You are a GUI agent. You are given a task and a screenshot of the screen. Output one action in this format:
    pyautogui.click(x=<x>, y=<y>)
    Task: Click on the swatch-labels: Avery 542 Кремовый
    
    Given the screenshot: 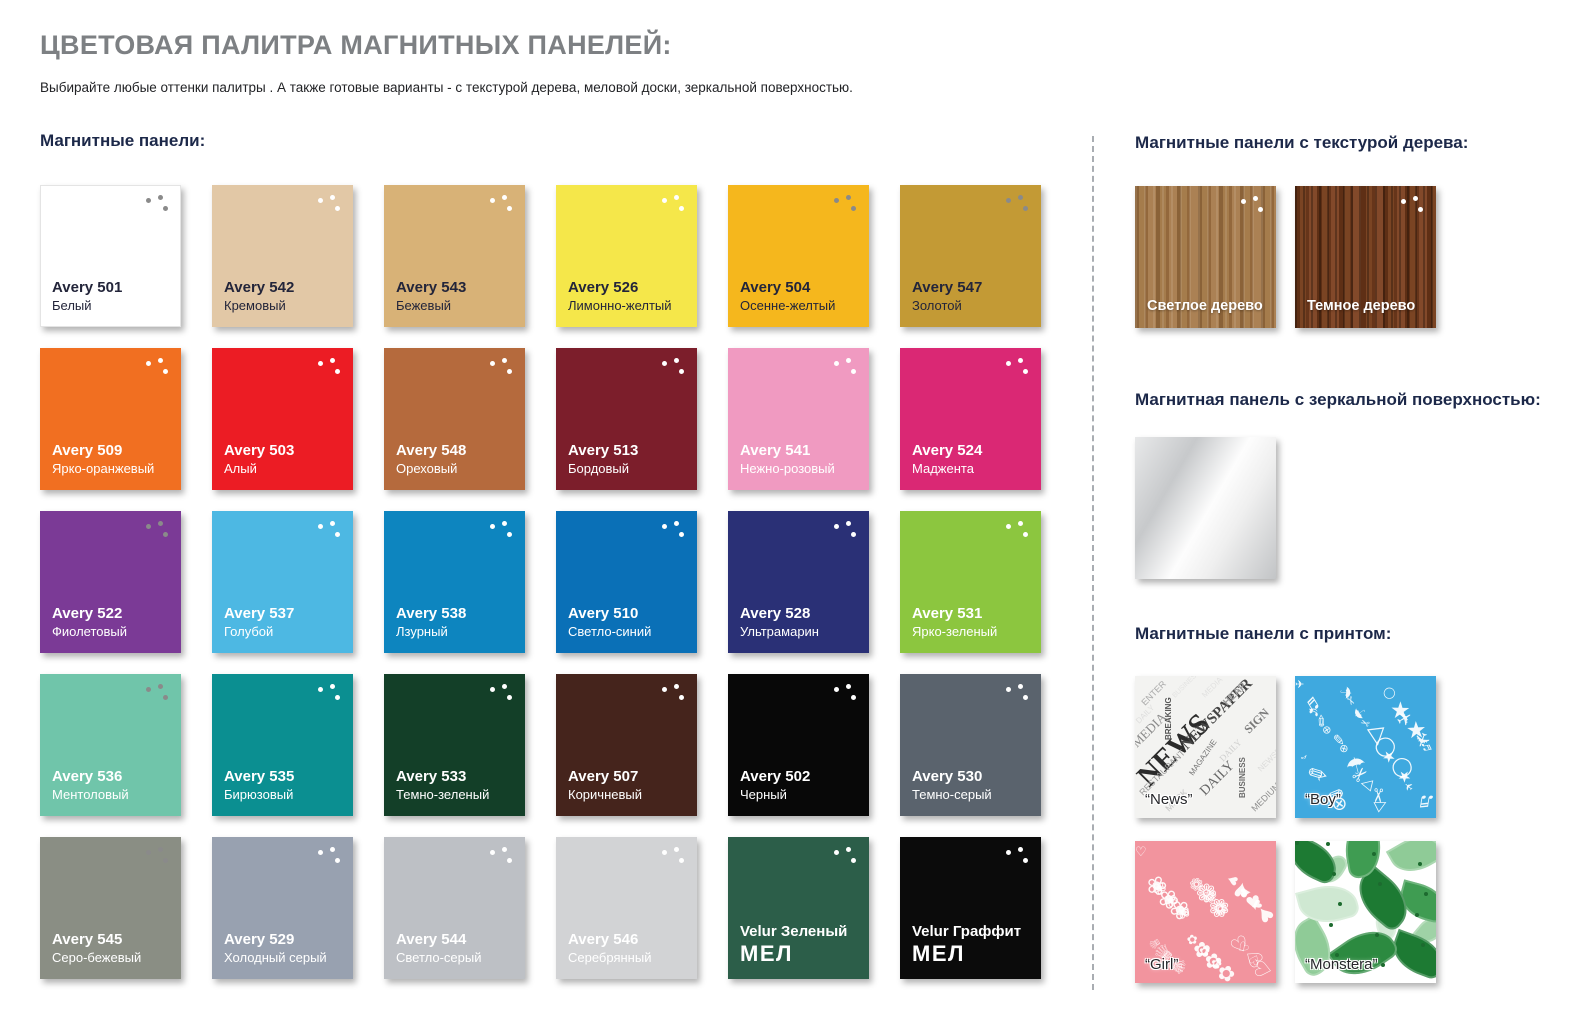 What is the action you would take?
    pyautogui.click(x=285, y=296)
    